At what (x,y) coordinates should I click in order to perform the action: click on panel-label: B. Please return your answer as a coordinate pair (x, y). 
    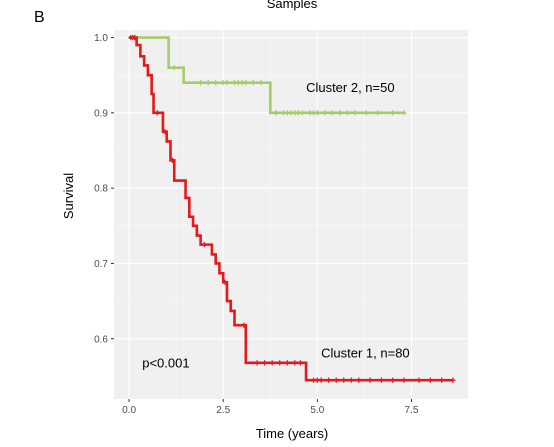
    Looking at the image, I should click on (39, 17).